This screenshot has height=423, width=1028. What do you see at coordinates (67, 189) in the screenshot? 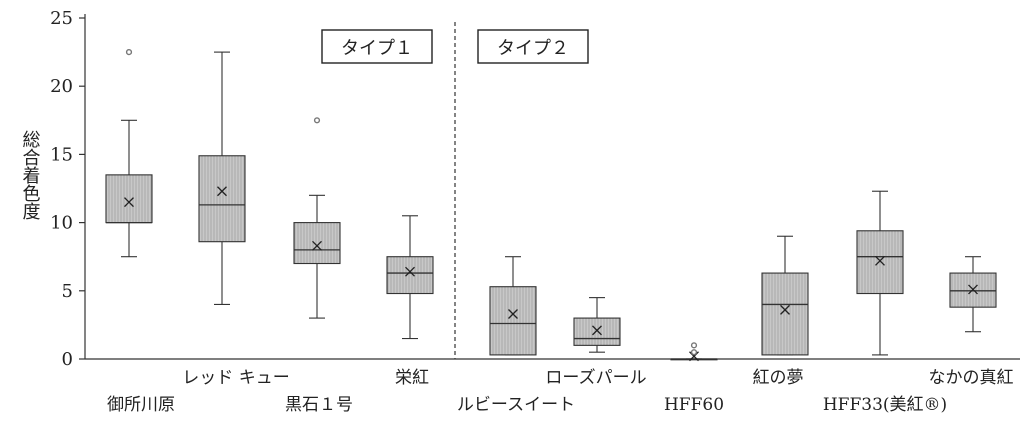
I see `y-ticks: 0 5 10 15 20 25` at bounding box center [67, 189].